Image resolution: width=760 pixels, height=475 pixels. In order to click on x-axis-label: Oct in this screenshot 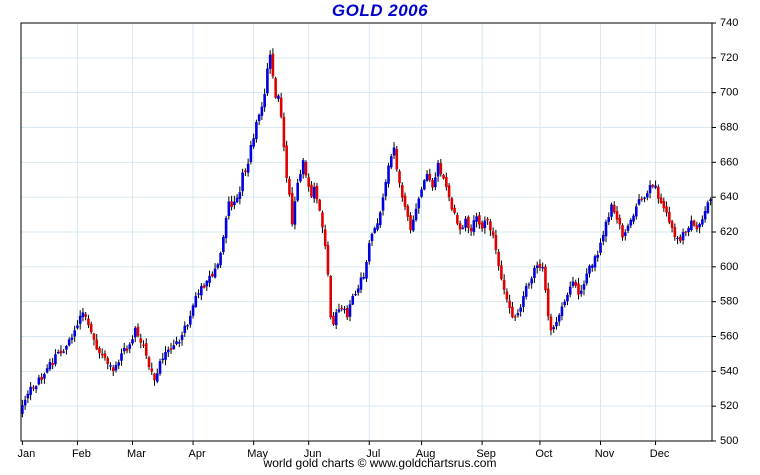, I will do `click(543, 454)`.